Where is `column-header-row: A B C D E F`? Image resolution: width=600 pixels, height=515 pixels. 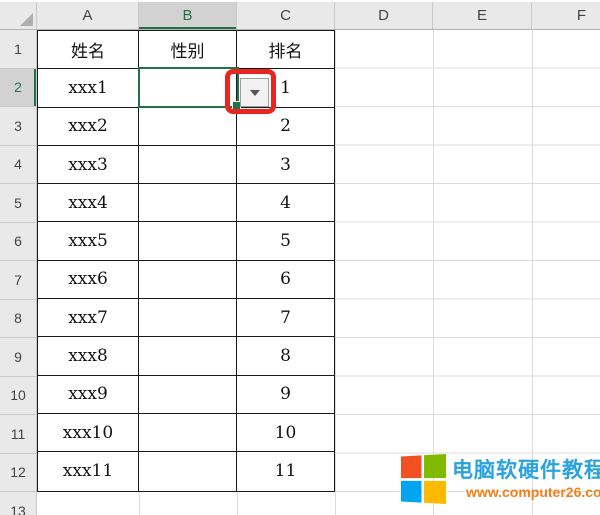 column-header-row: A B C D E F is located at coordinates (300, 15).